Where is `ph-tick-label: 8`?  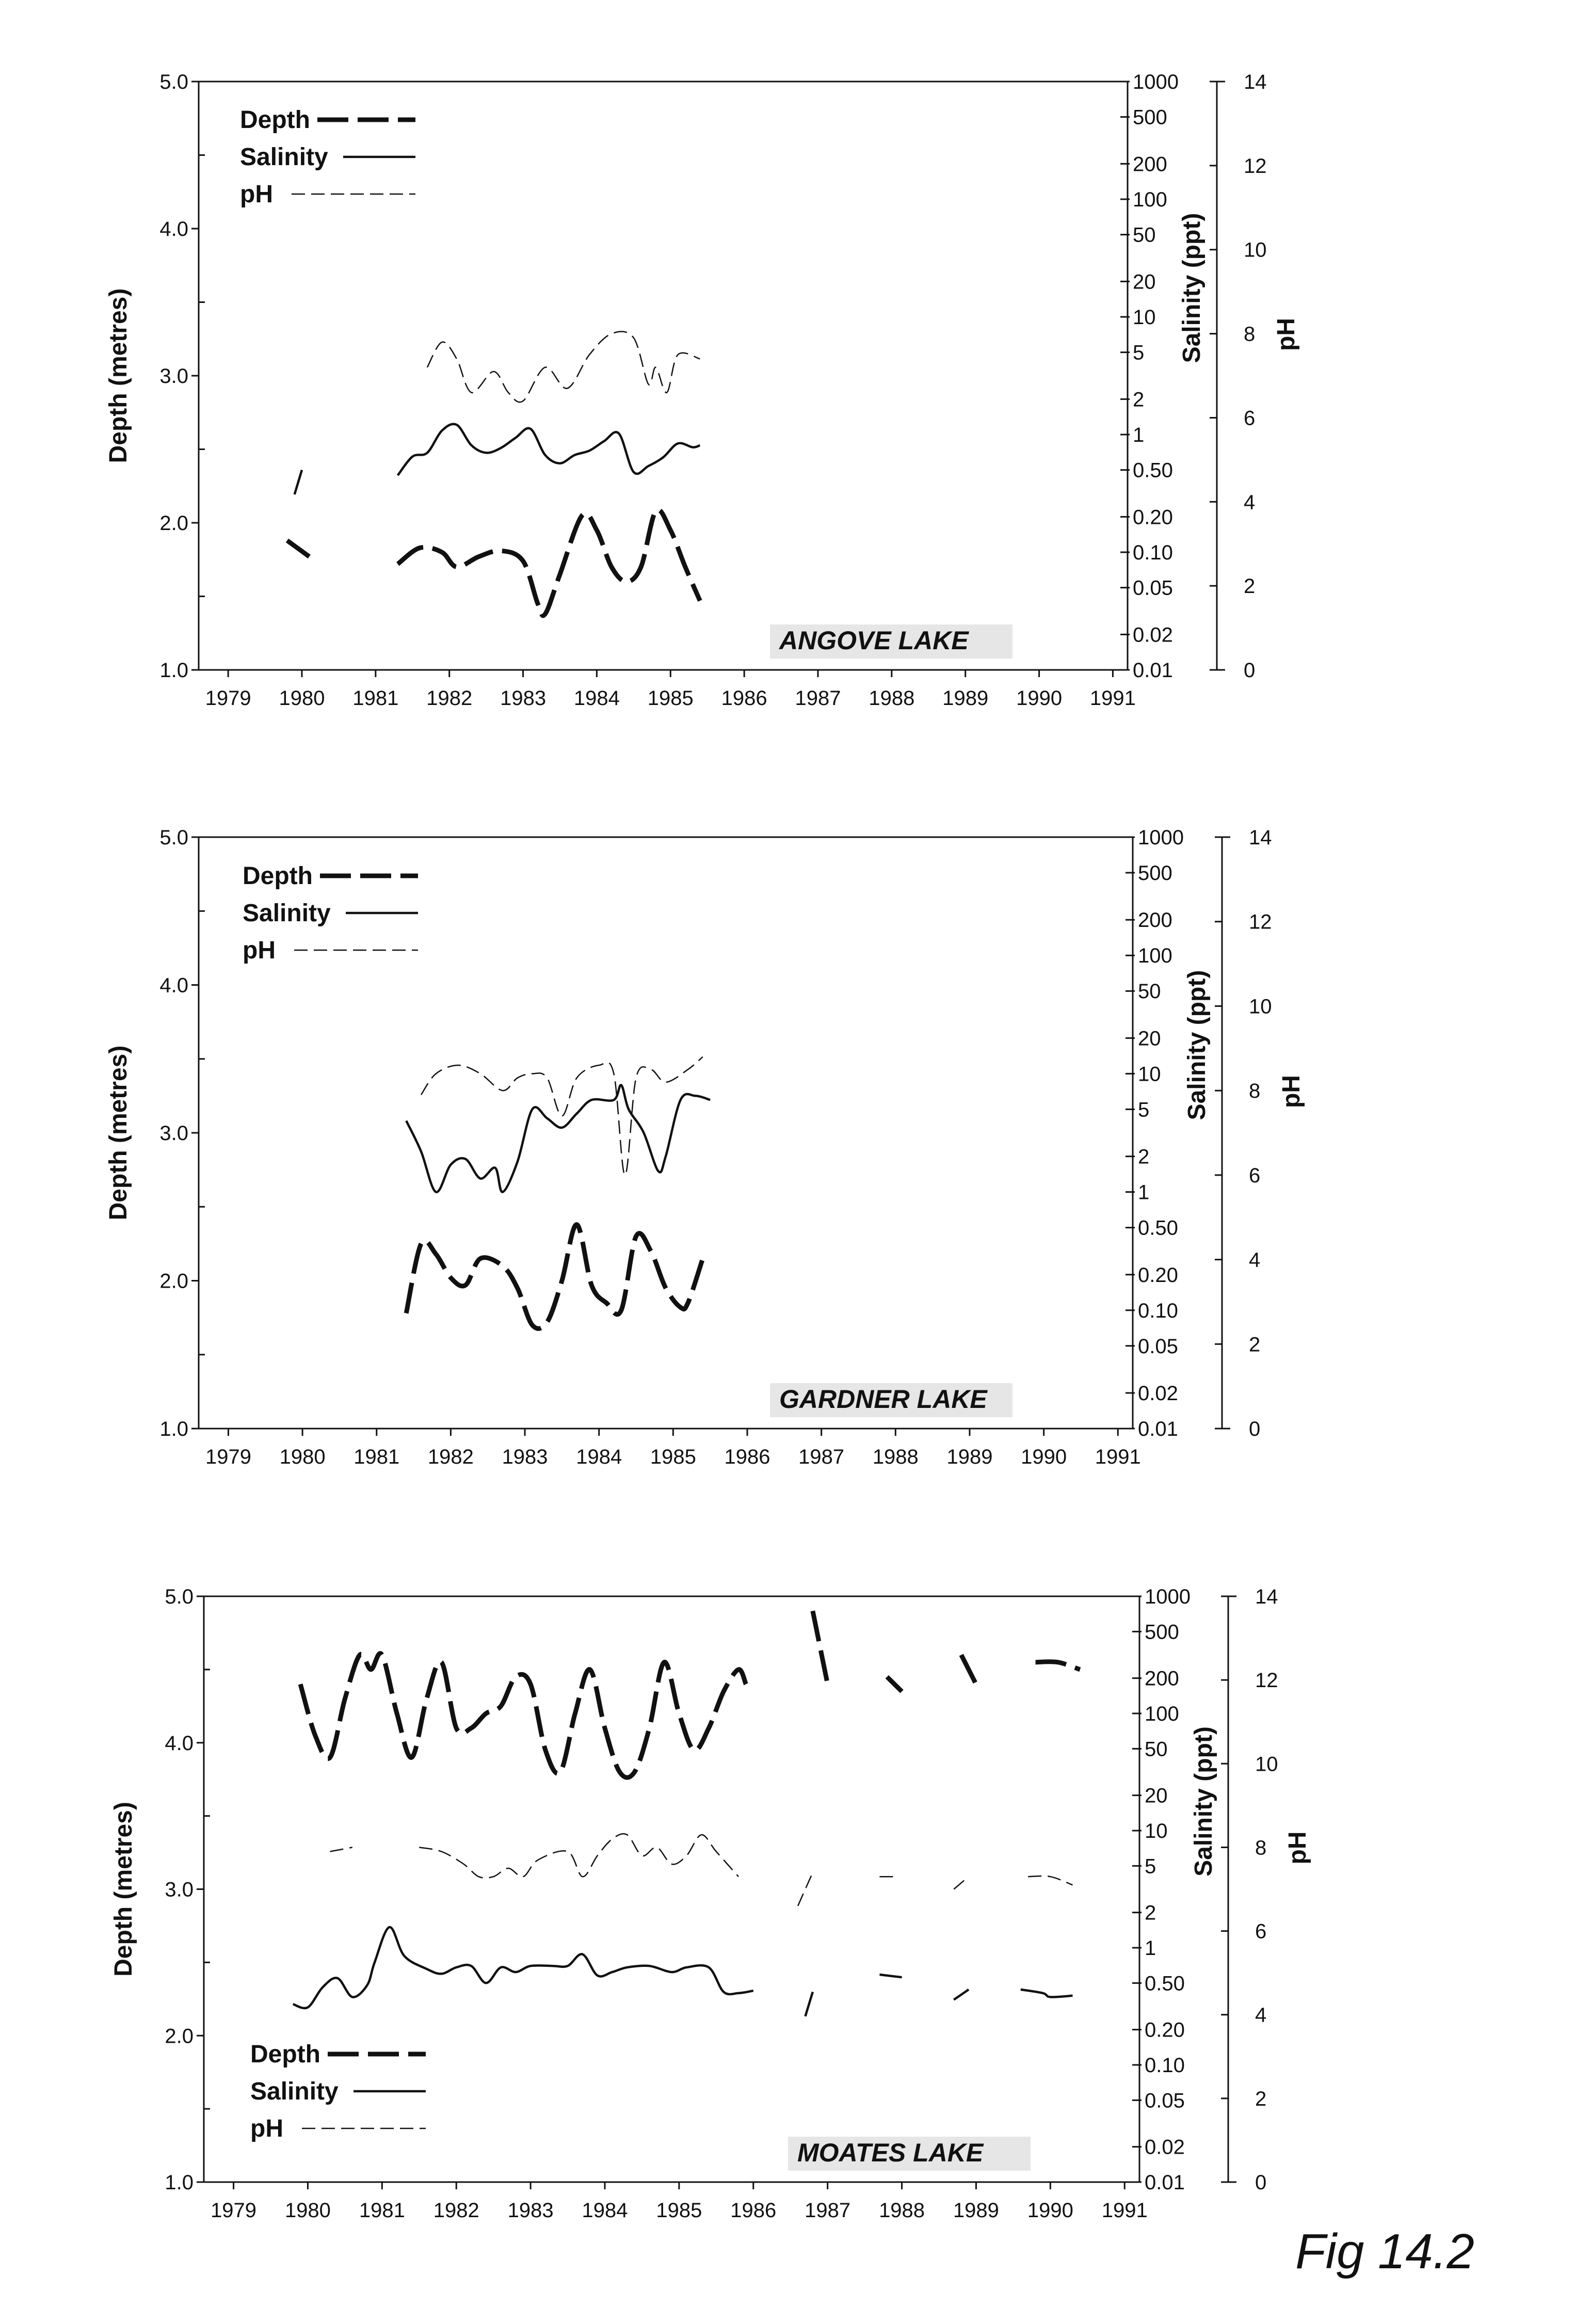
ph-tick-label: 8 is located at coordinates (1254, 1091).